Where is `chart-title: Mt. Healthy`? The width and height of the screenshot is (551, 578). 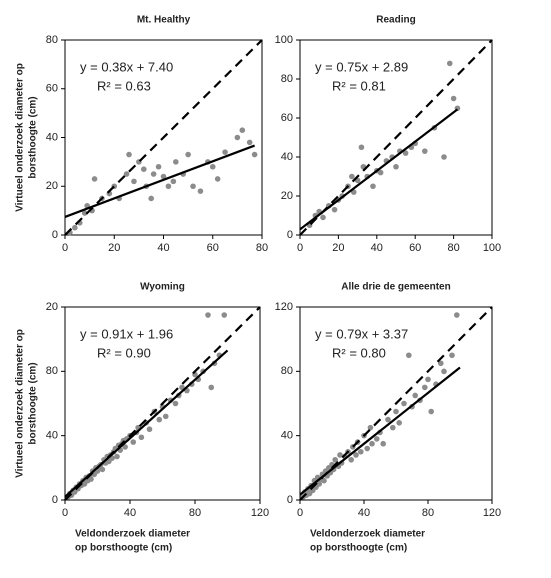 chart-title: Mt. Healthy is located at coordinates (164, 20).